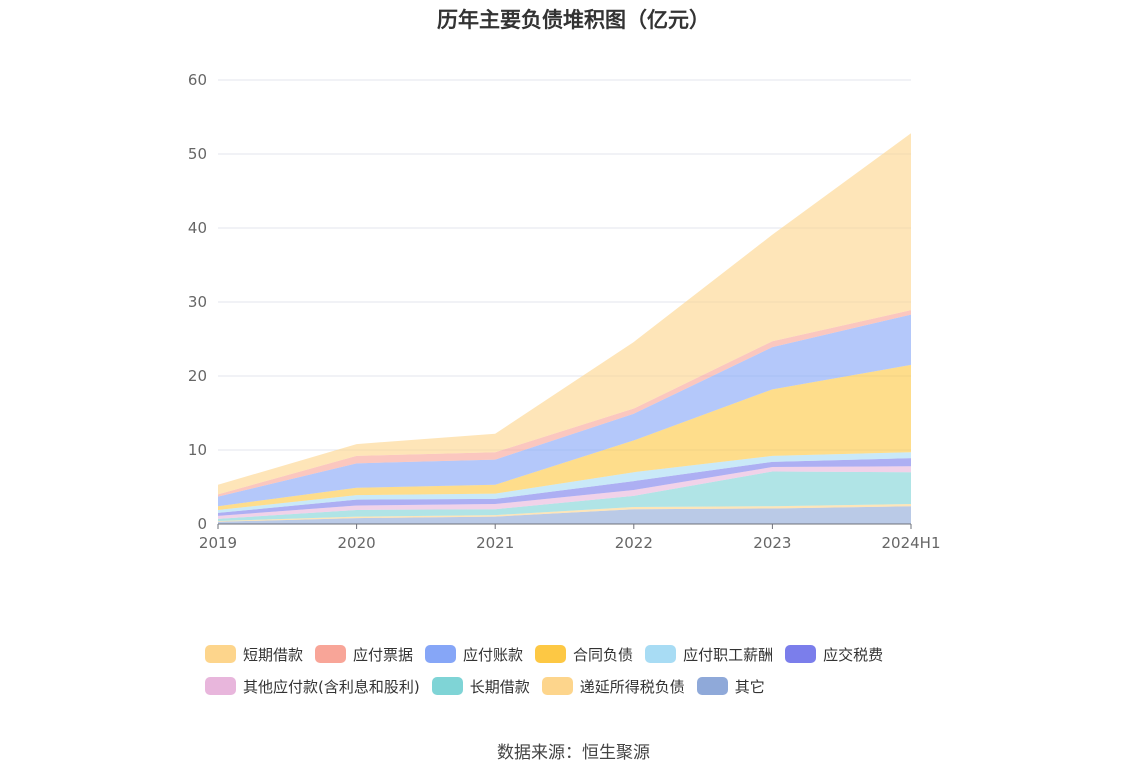 The width and height of the screenshot is (1147, 776). What do you see at coordinates (218, 543) in the screenshot?
I see `x-tick-label: 2019` at bounding box center [218, 543].